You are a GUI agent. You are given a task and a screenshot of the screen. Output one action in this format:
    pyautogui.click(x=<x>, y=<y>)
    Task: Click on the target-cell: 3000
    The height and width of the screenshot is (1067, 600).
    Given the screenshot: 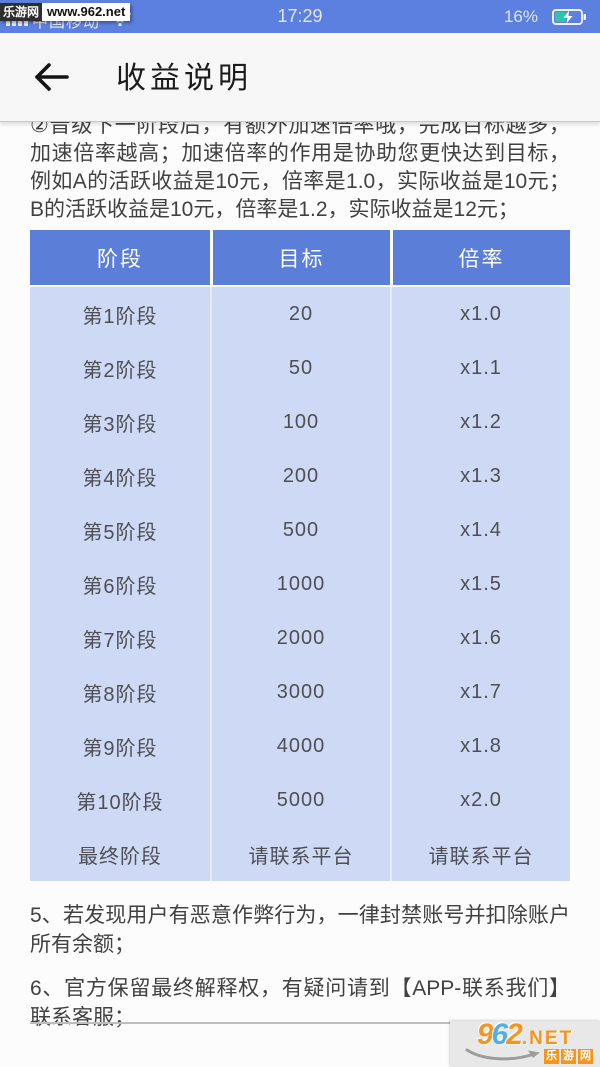 What is the action you would take?
    pyautogui.click(x=300, y=692)
    